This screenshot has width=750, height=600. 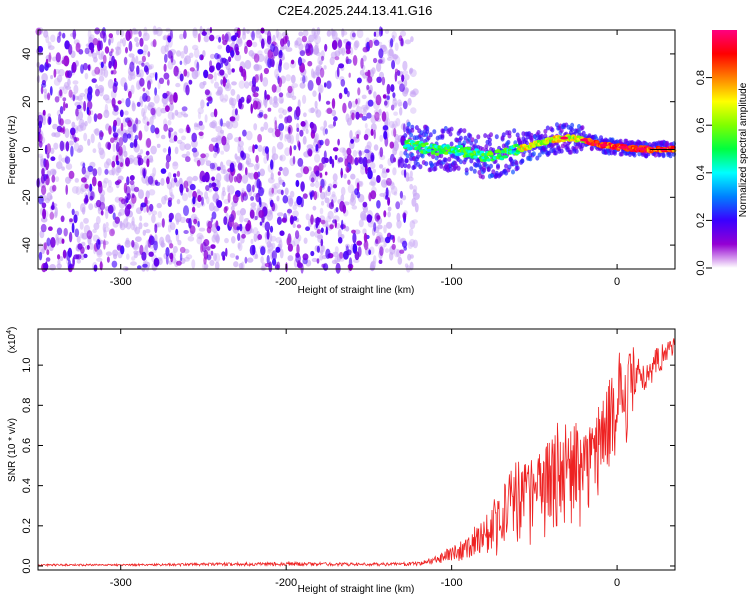 I want to click on signal-core, so click(x=559, y=141).